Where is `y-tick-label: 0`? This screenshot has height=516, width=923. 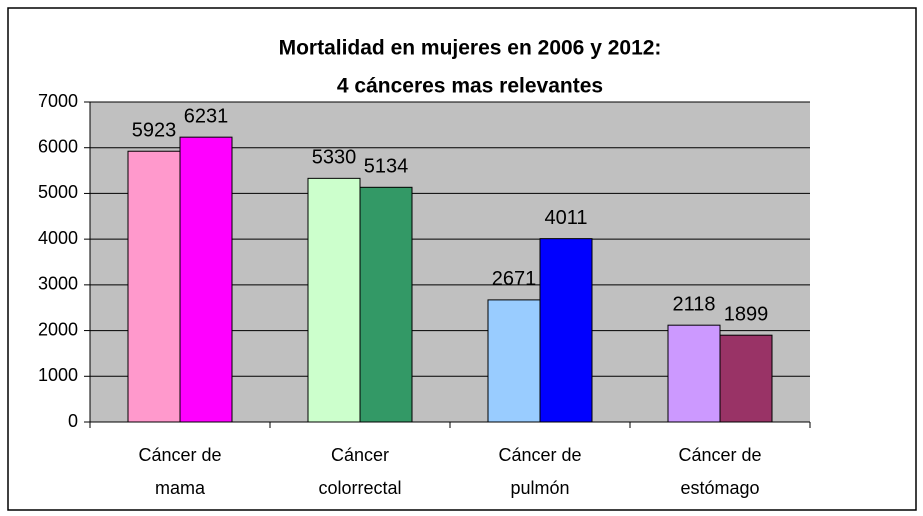
y-tick-label: 0 is located at coordinates (73, 421).